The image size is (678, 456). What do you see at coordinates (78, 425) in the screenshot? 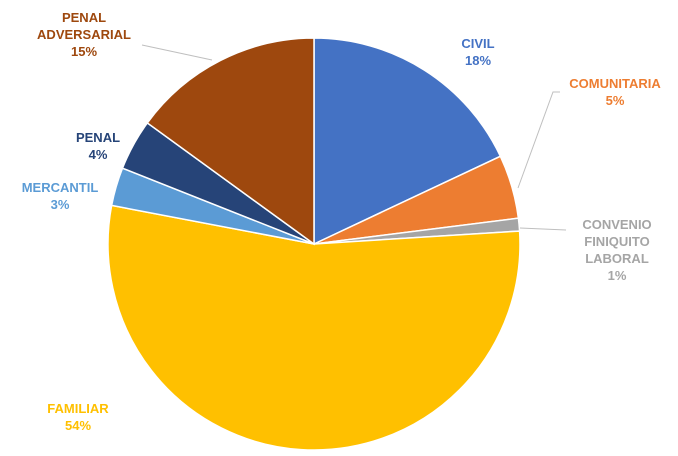
I see `data-label-value-familiar: 54%` at bounding box center [78, 425].